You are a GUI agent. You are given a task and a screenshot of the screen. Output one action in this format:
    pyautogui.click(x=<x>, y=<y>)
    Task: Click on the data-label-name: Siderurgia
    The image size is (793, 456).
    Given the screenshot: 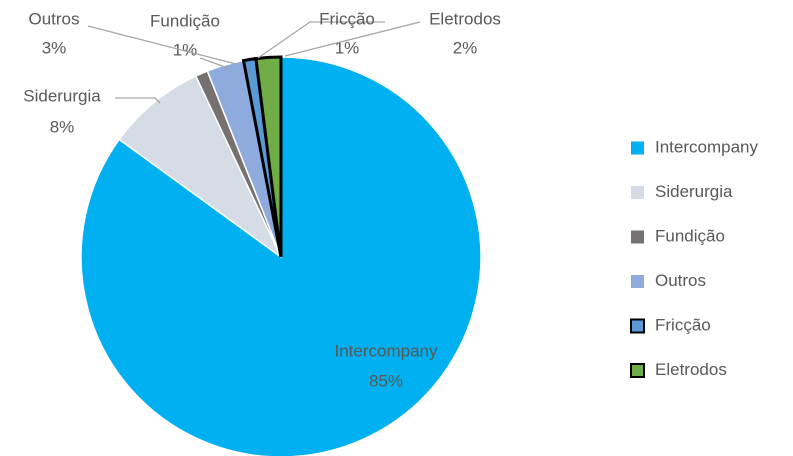 What is the action you would take?
    pyautogui.click(x=62, y=95)
    